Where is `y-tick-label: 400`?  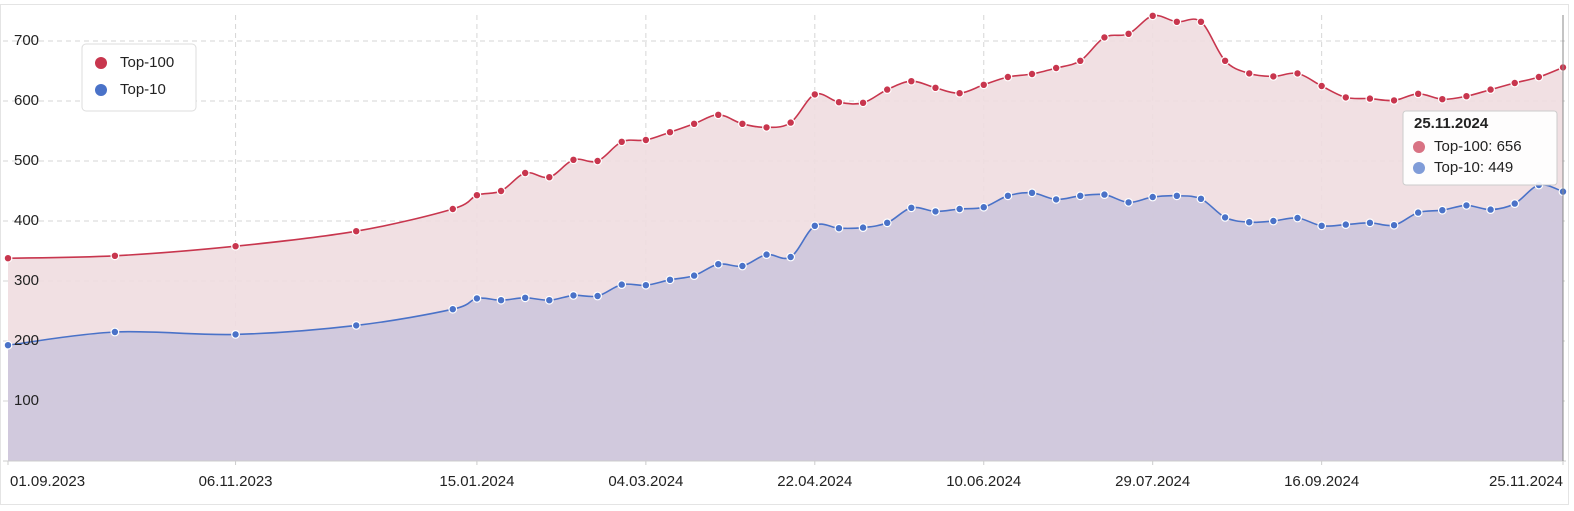
y-tick-label: 400 is located at coordinates (26, 220).